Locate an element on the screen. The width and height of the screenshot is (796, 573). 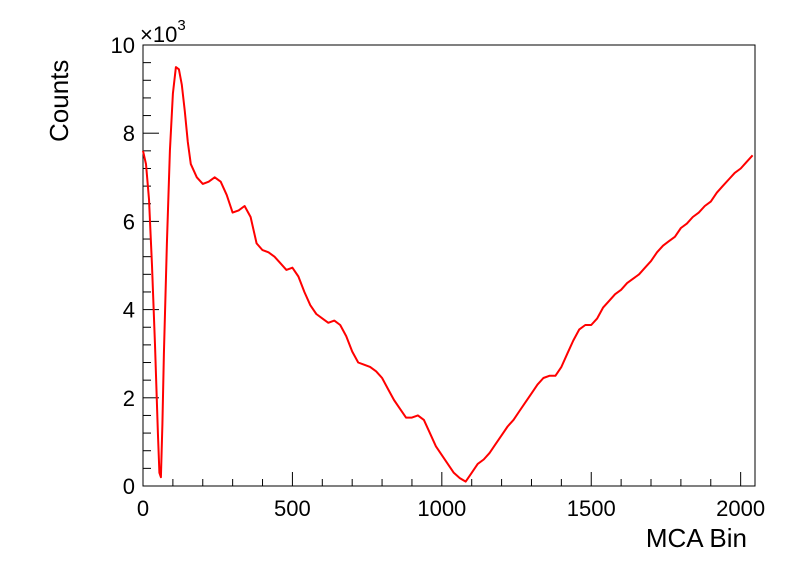
x-axis-title: MCA Bin is located at coordinates (696, 538).